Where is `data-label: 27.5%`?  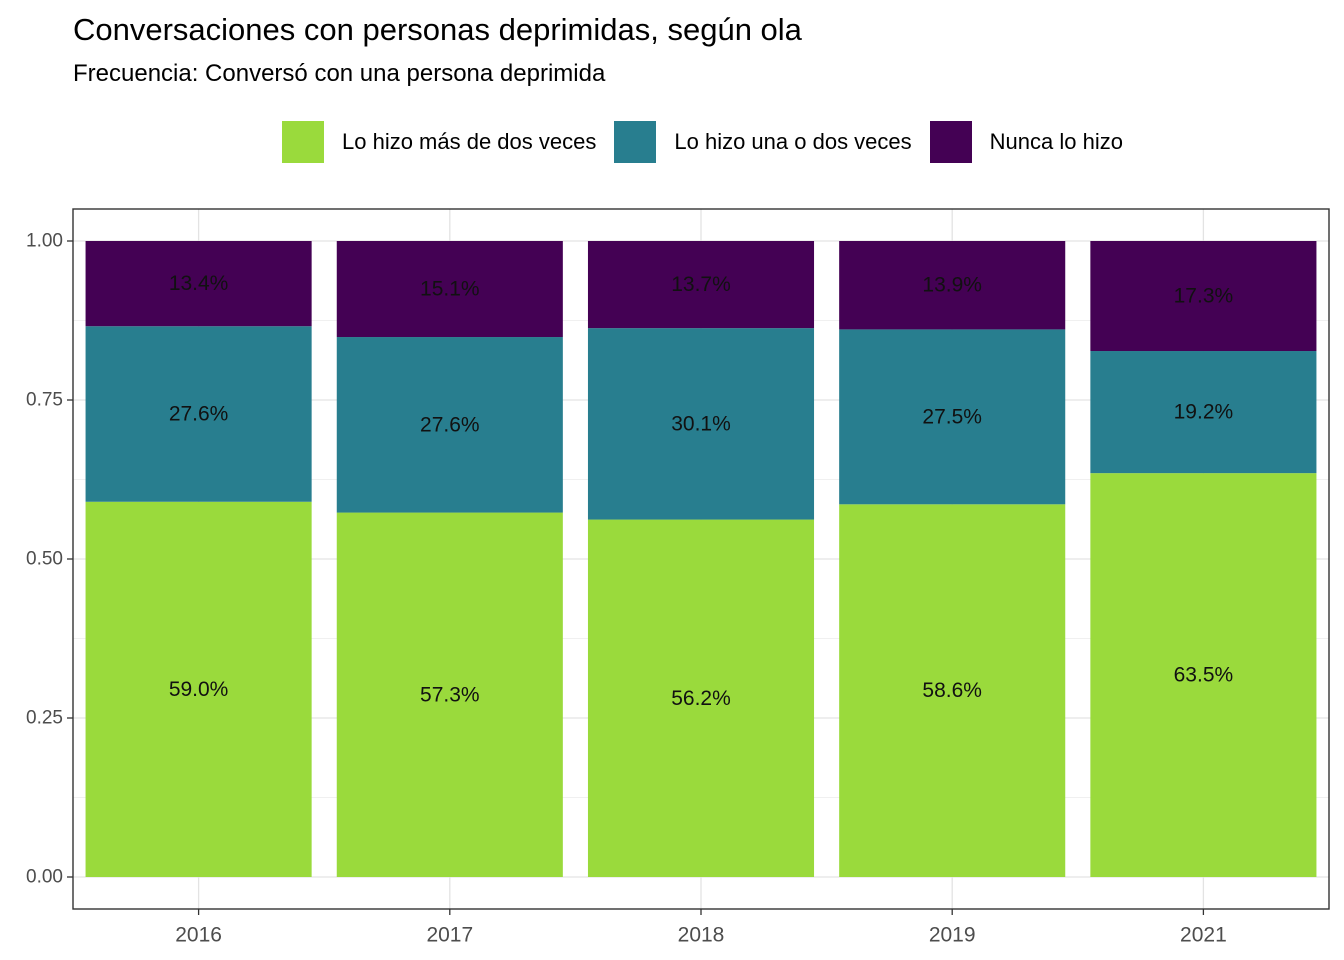
data-label: 27.5% is located at coordinates (952, 416).